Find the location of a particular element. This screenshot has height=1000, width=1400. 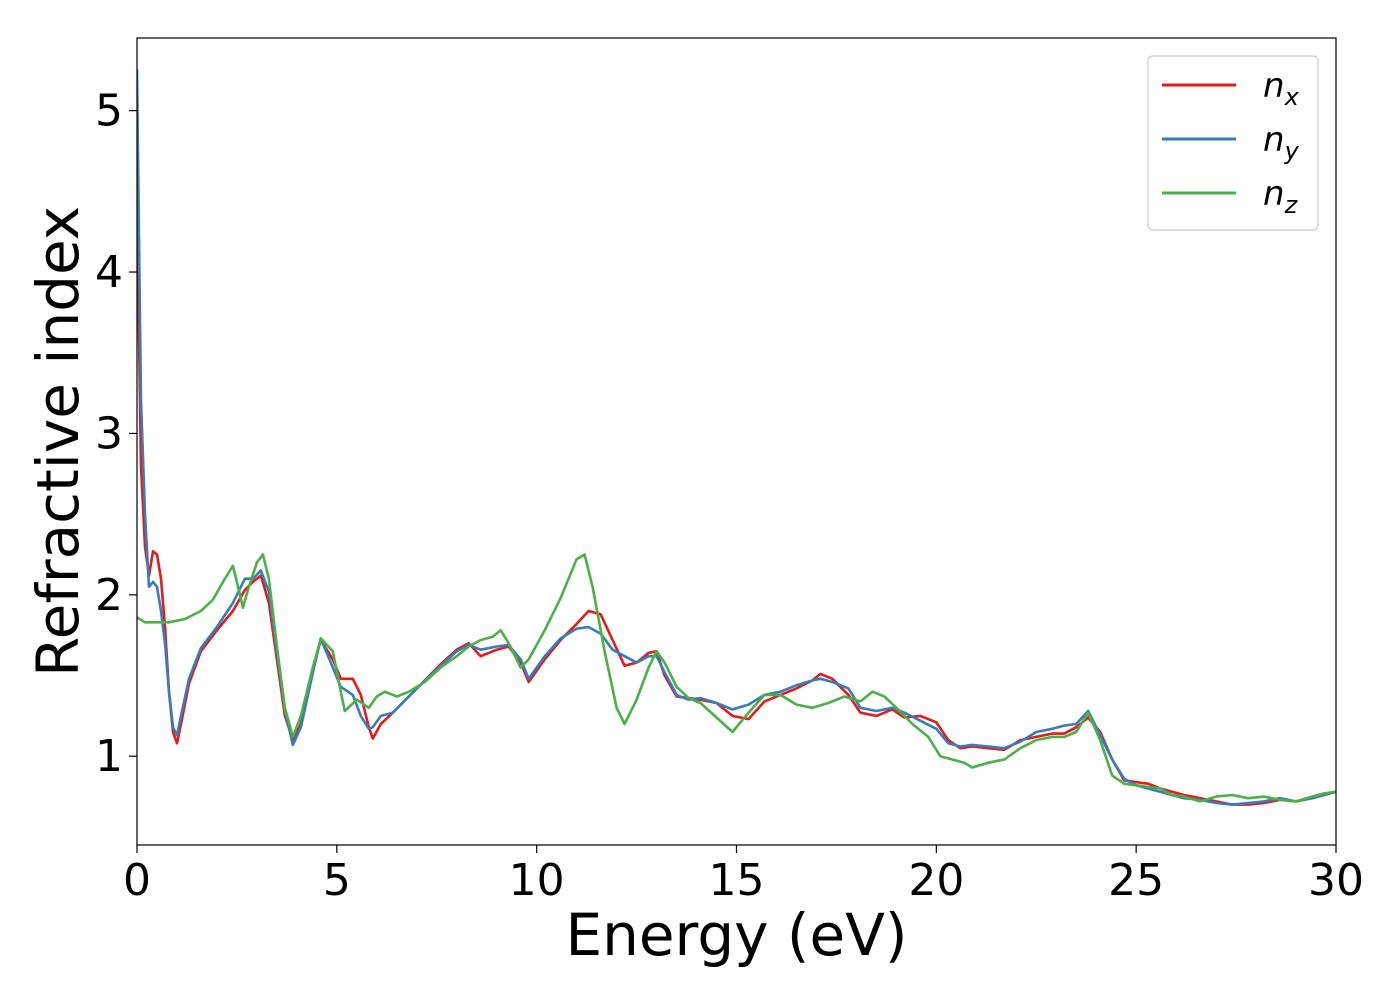

x-axis: 0 5 10 15 20 25 30 is located at coordinates (743, 875).